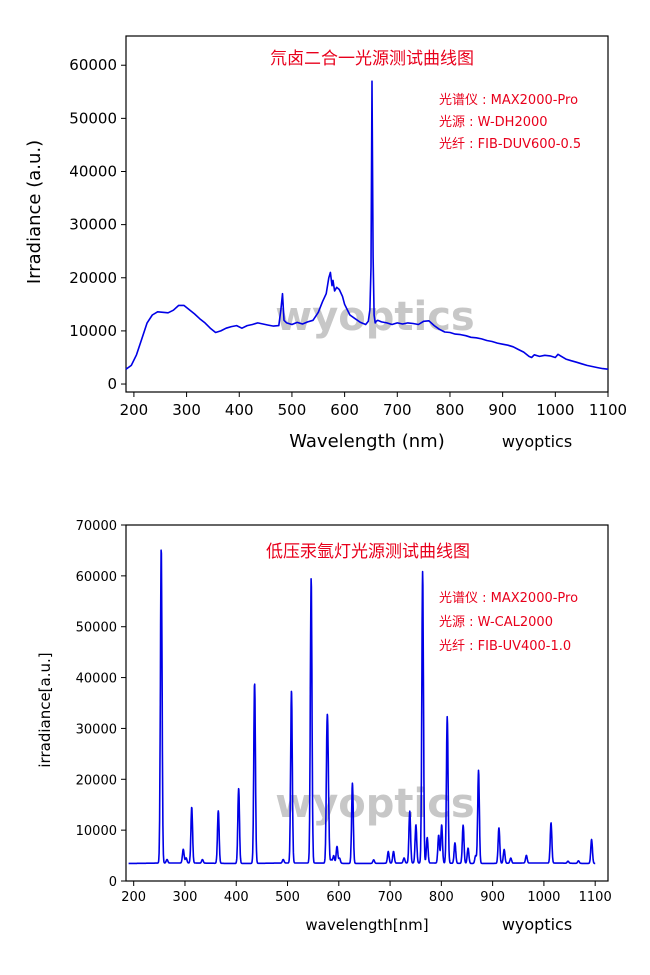  What do you see at coordinates (96, 526) in the screenshot?
I see `y-tick-label: 70000` at bounding box center [96, 526].